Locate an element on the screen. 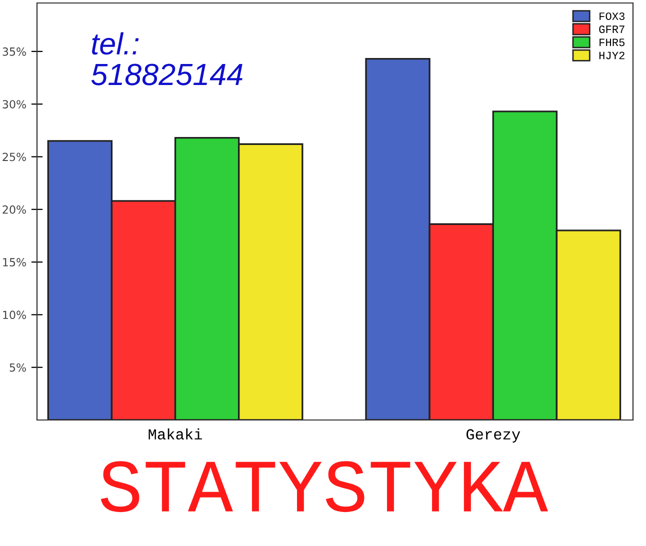  legend-label: HJY2 is located at coordinates (611, 56).